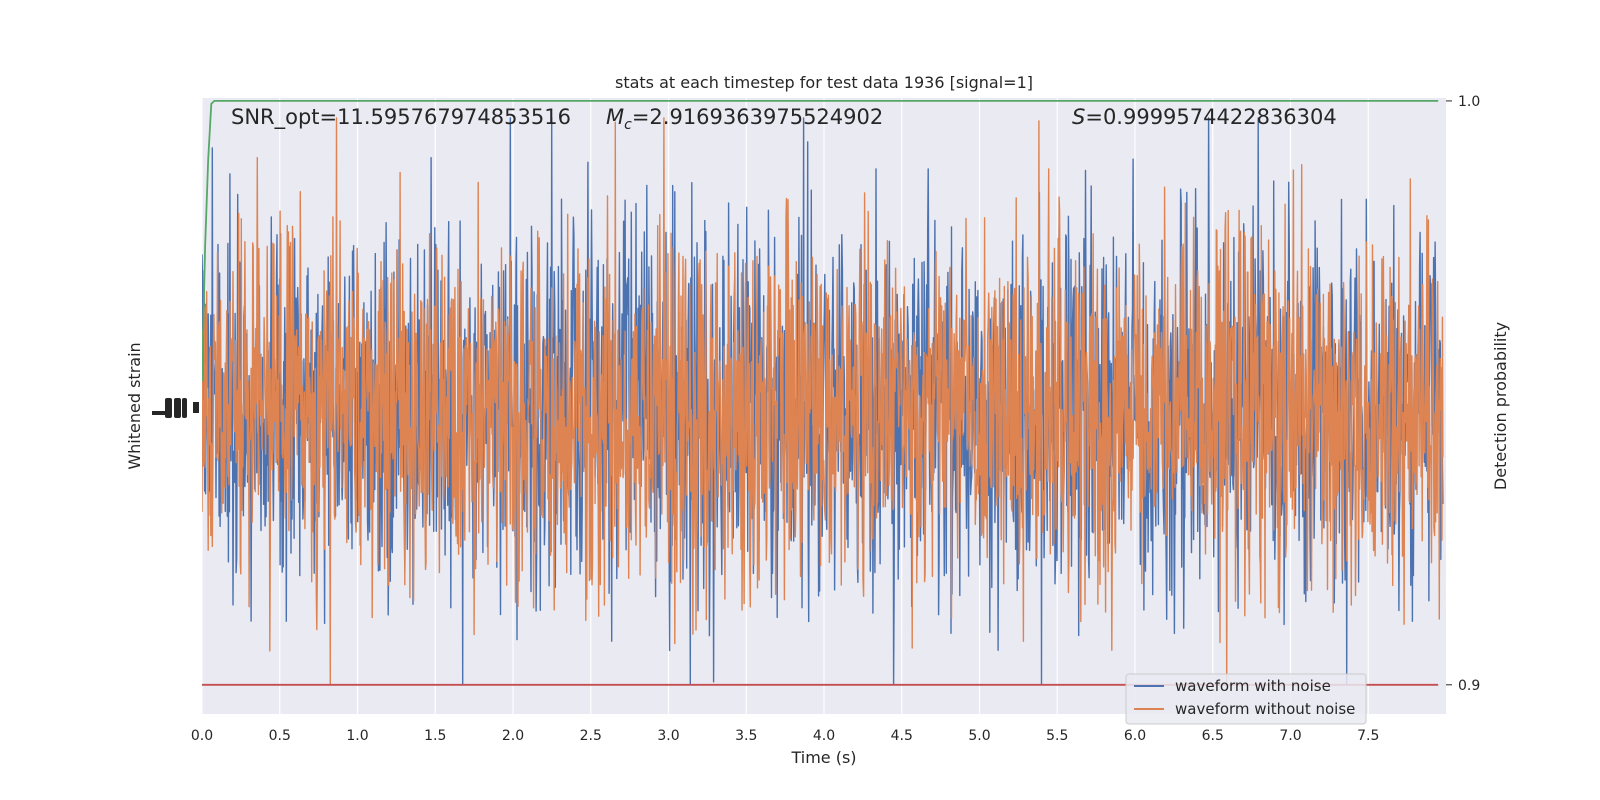 This screenshot has width=1600, height=800. I want to click on legend-label-clean: waveform without noise, so click(1265, 709).